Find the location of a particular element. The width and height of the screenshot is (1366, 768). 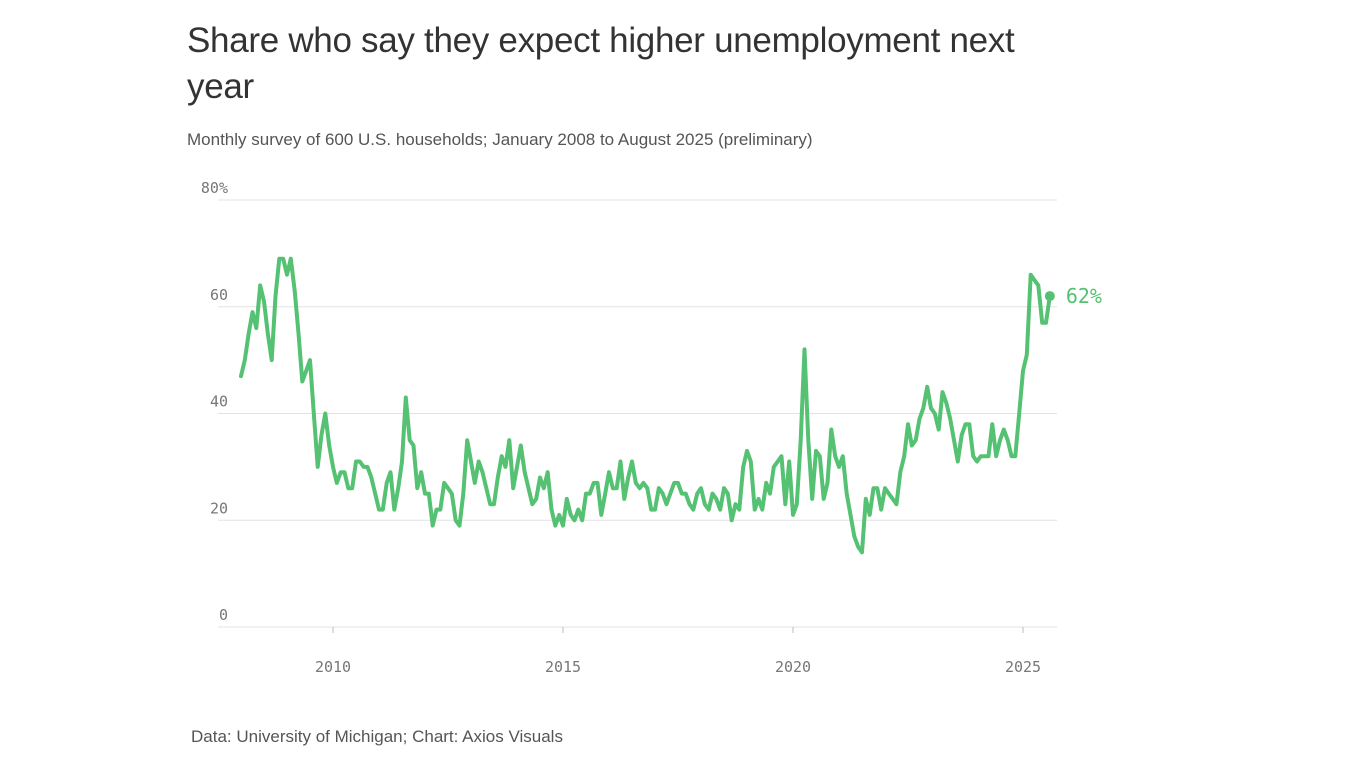

y-tick-label: 40 is located at coordinates (219, 402).